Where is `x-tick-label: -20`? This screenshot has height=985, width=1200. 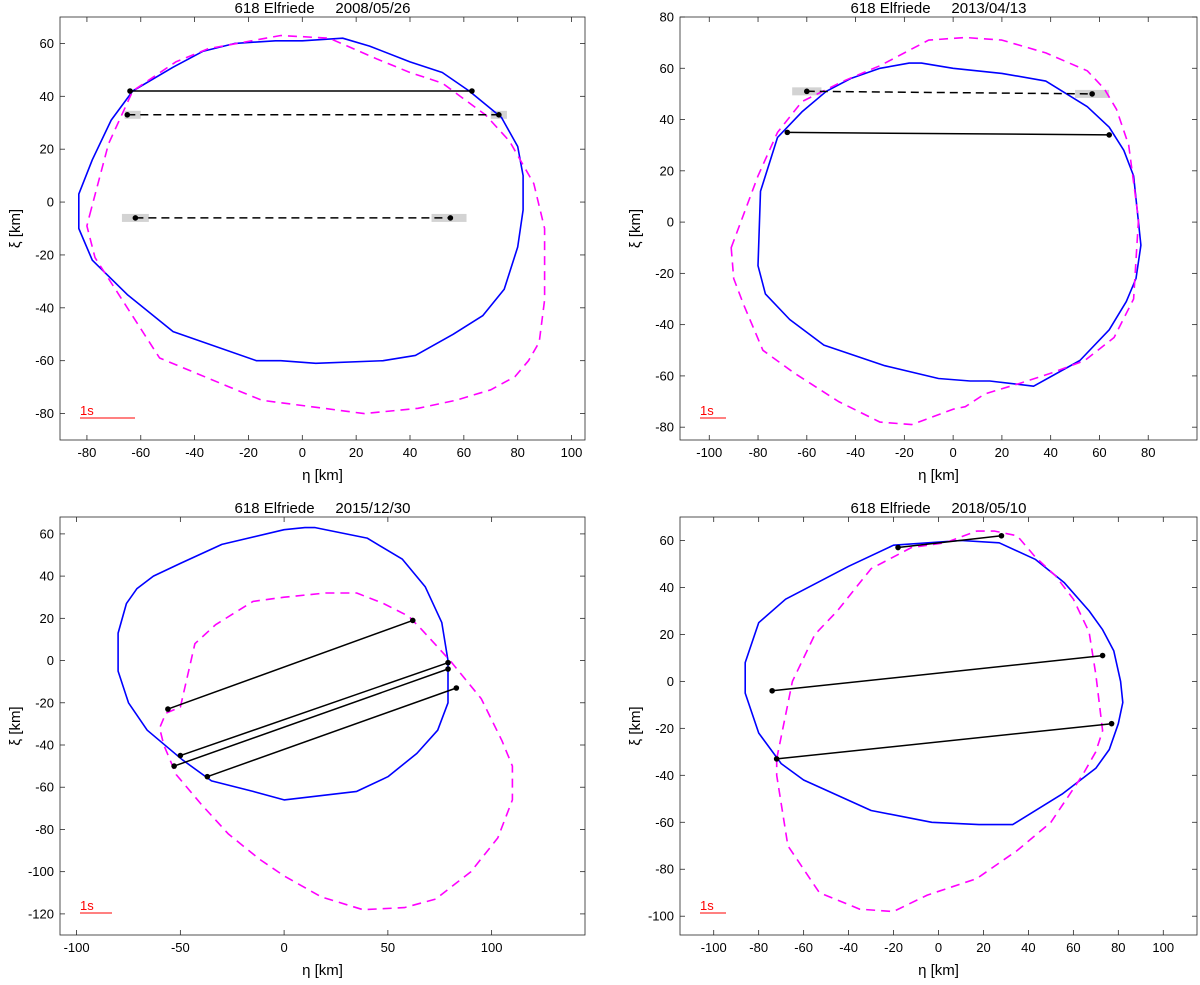
x-tick-label: -20 is located at coordinates (893, 947).